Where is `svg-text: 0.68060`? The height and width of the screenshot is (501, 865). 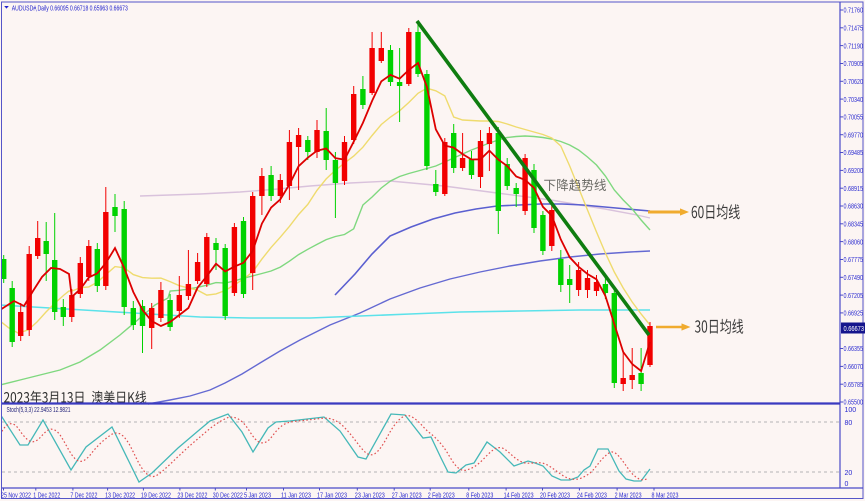 svg-text: 0.68060 is located at coordinates (854, 242).